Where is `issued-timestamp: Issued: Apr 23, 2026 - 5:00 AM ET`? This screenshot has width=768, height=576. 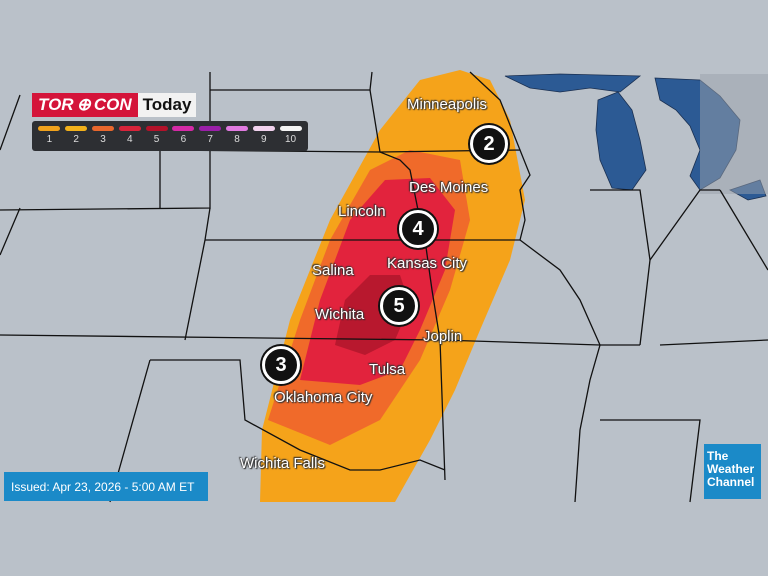 issued-timestamp: Issued: Apr 23, 2026 - 5:00 AM ET is located at coordinates (106, 486).